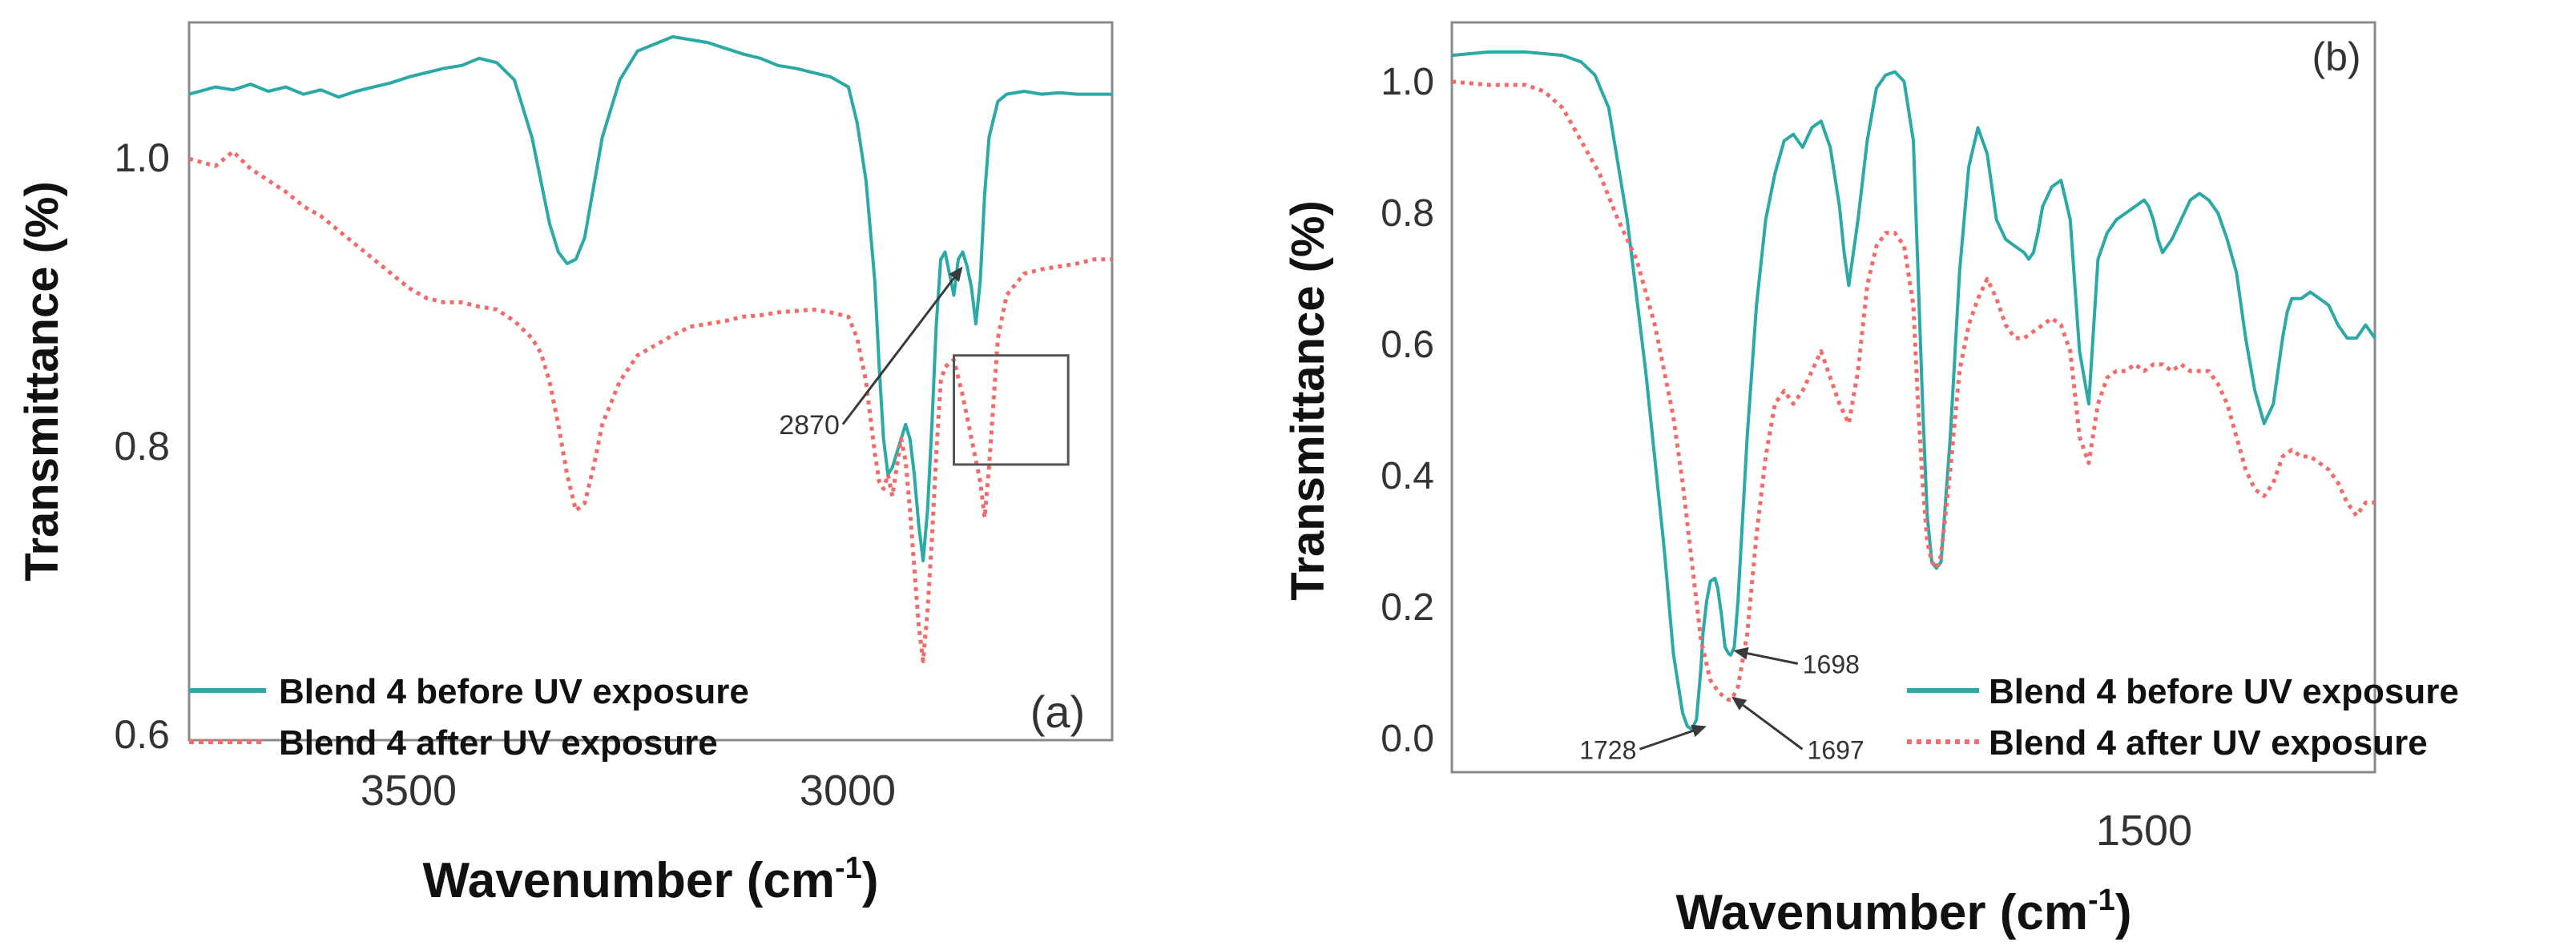  I want to click on xtick-label-b-0: 1500, so click(2144, 831).